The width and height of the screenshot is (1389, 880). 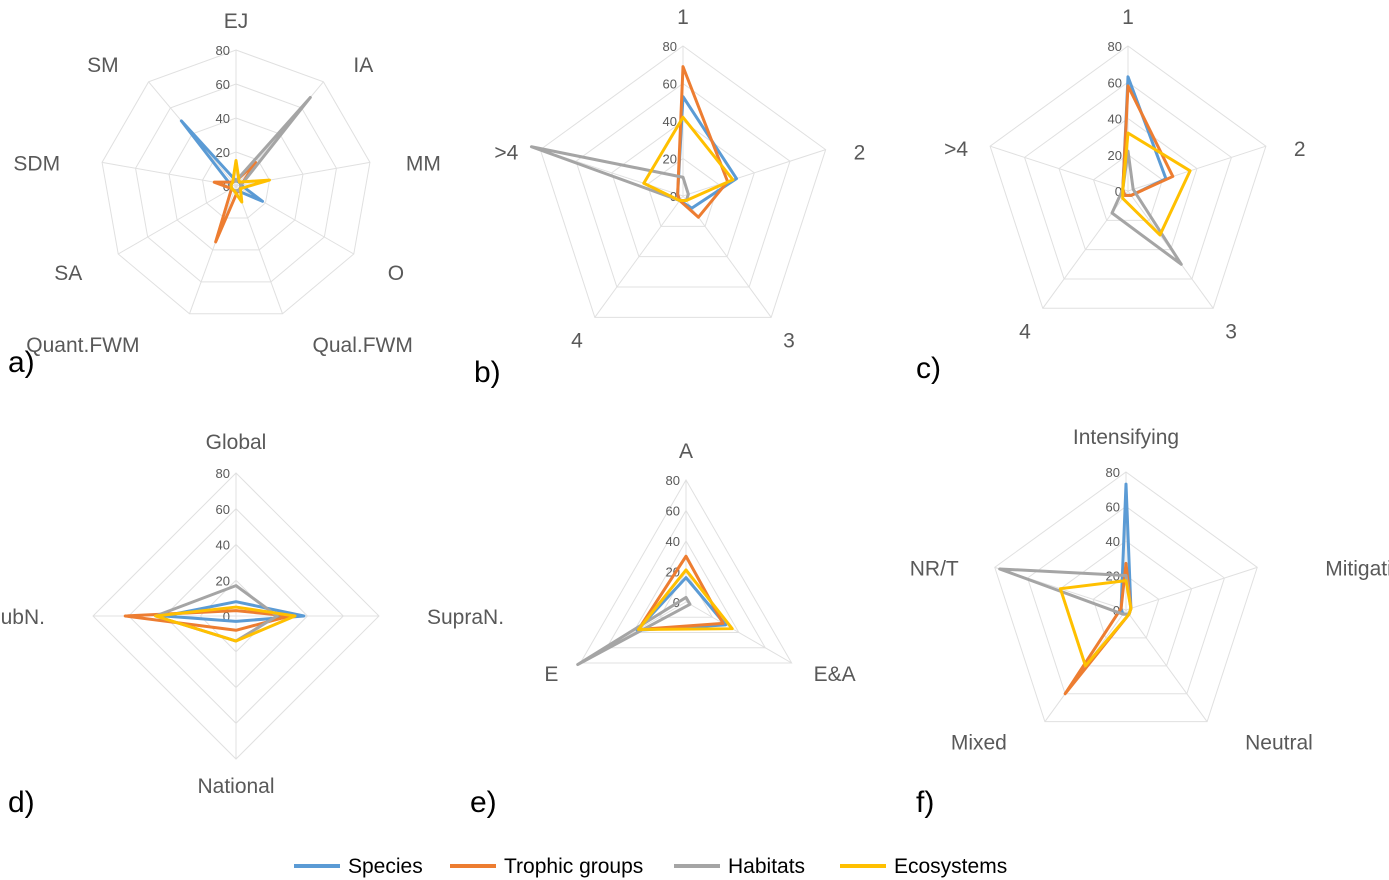 I want to click on axis-label-quantfwm: Quant.FWM, so click(x=82, y=345).